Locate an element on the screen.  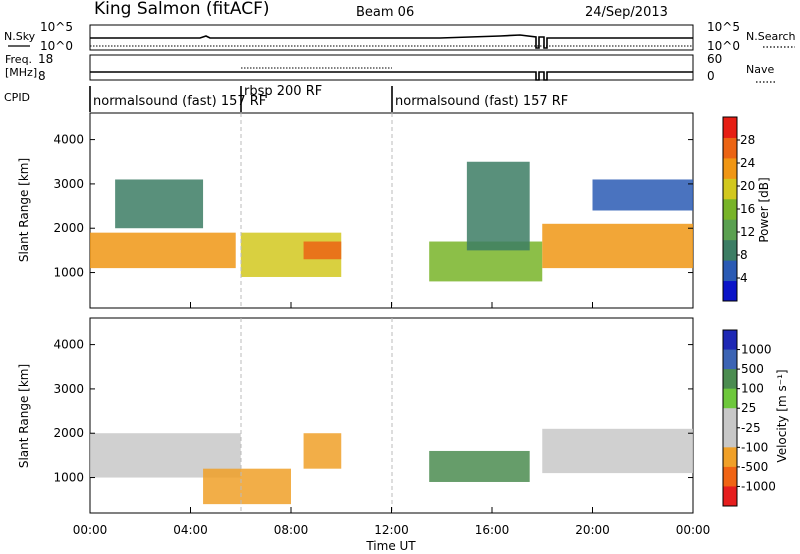
power-ylabel: Slant Range [km] is located at coordinates (24, 210).